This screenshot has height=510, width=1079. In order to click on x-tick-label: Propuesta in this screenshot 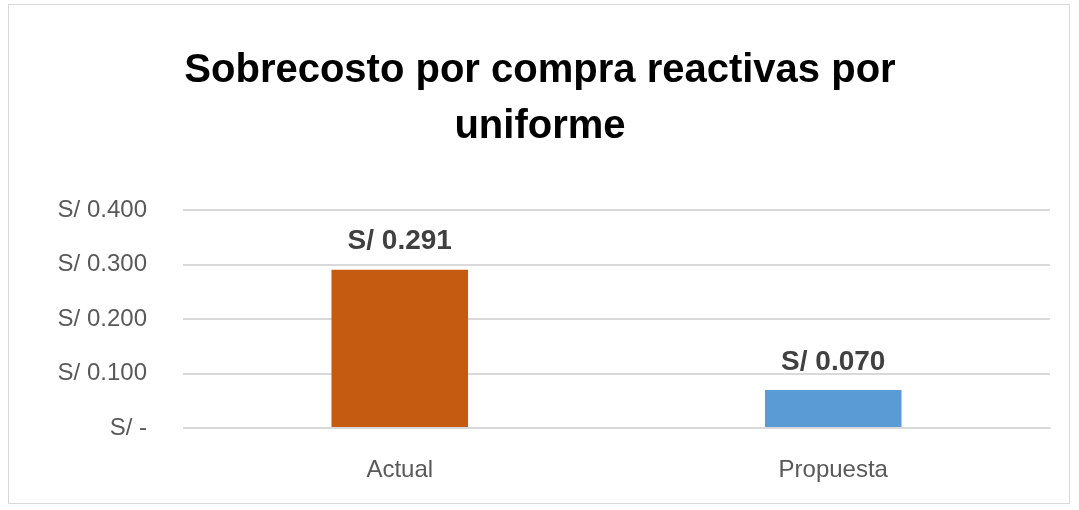, I will do `click(833, 469)`.